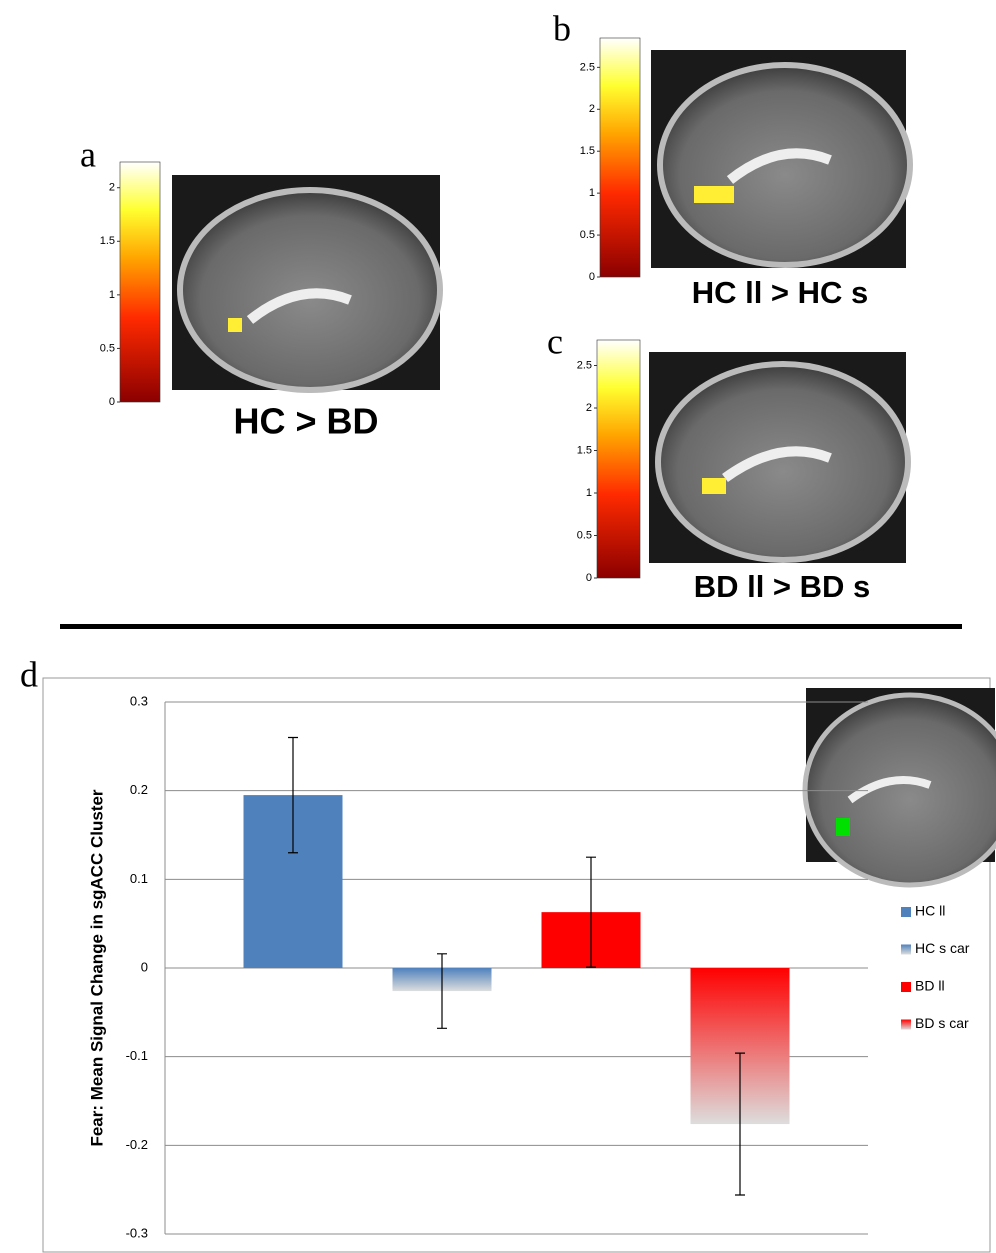 The width and height of the screenshot is (996, 1253). I want to click on panel-label: b, so click(562, 28).